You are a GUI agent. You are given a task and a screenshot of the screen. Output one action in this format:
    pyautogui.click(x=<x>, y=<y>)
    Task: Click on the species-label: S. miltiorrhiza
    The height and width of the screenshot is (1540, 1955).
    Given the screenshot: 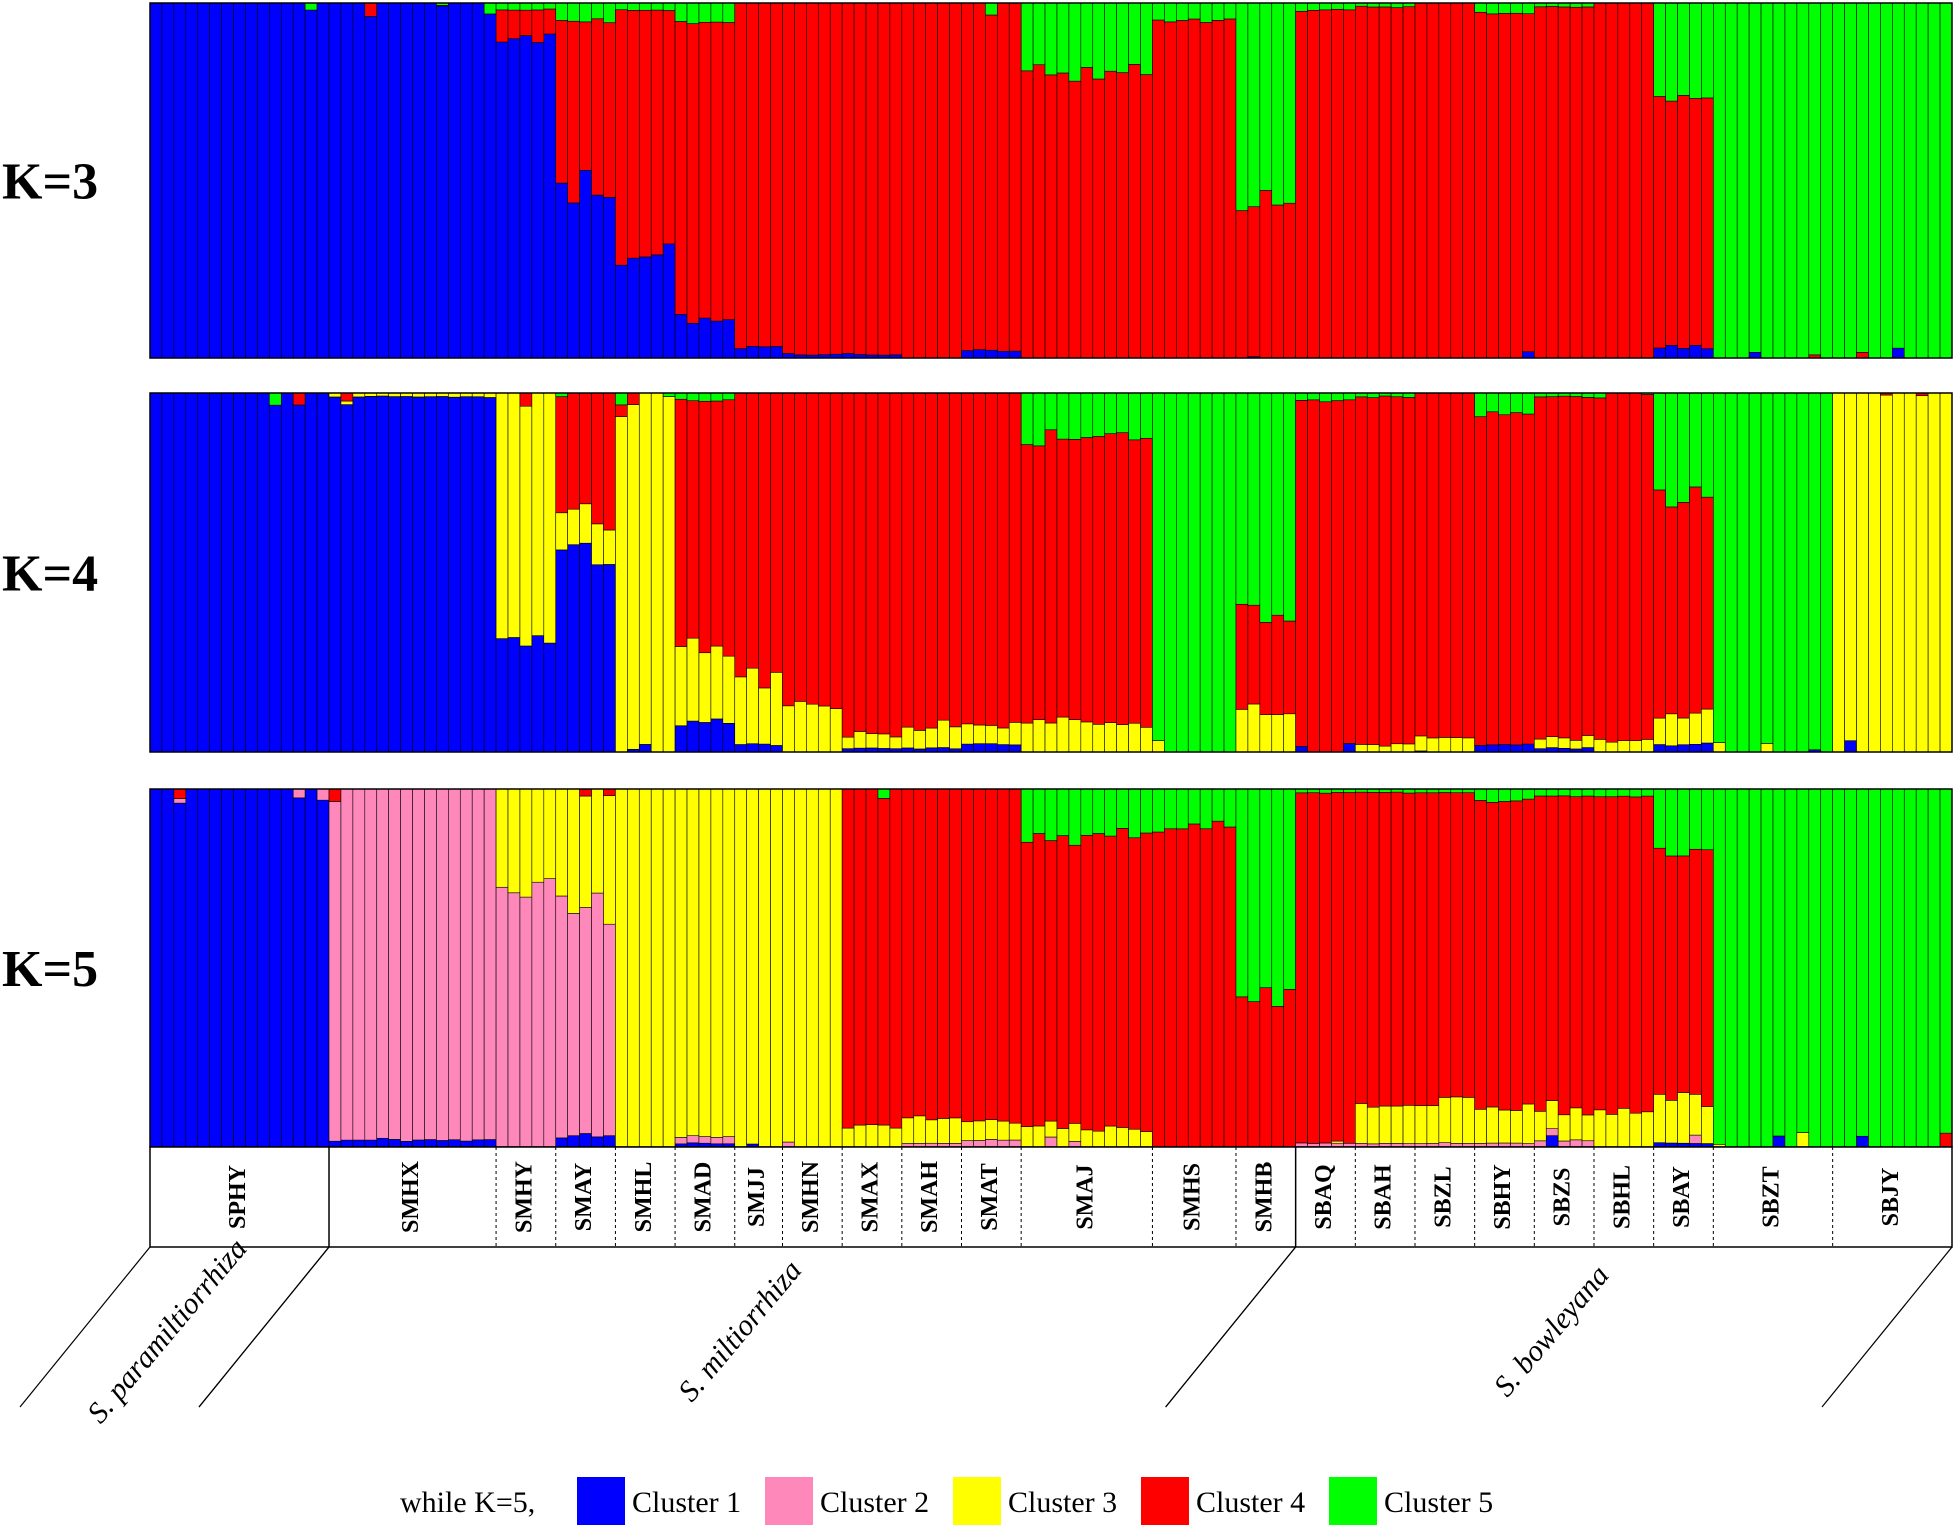 What is the action you would take?
    pyautogui.click(x=740, y=1331)
    